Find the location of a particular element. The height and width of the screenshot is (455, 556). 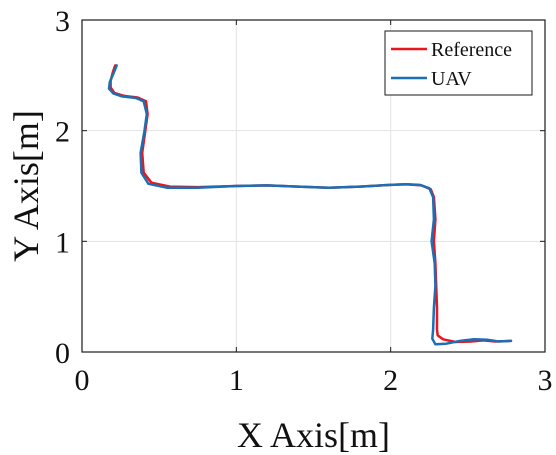

y-tick-label: 2 is located at coordinates (62, 132).